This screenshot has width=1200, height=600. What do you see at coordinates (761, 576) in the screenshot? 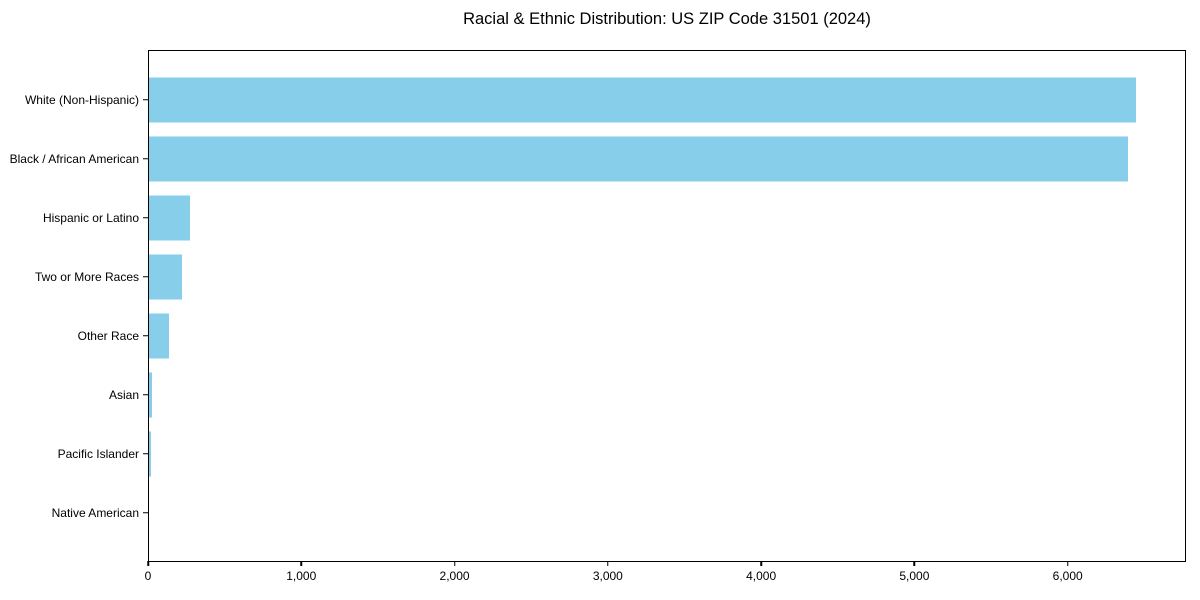
I see `x-tick-label: 4,000` at bounding box center [761, 576].